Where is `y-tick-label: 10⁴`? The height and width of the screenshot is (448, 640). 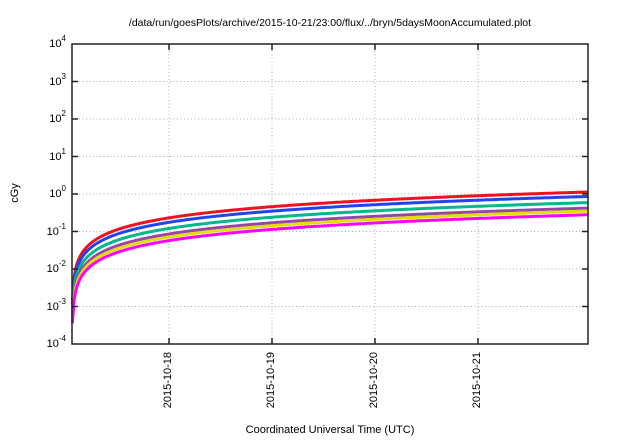 y-tick-label: 10⁴ is located at coordinates (57, 42).